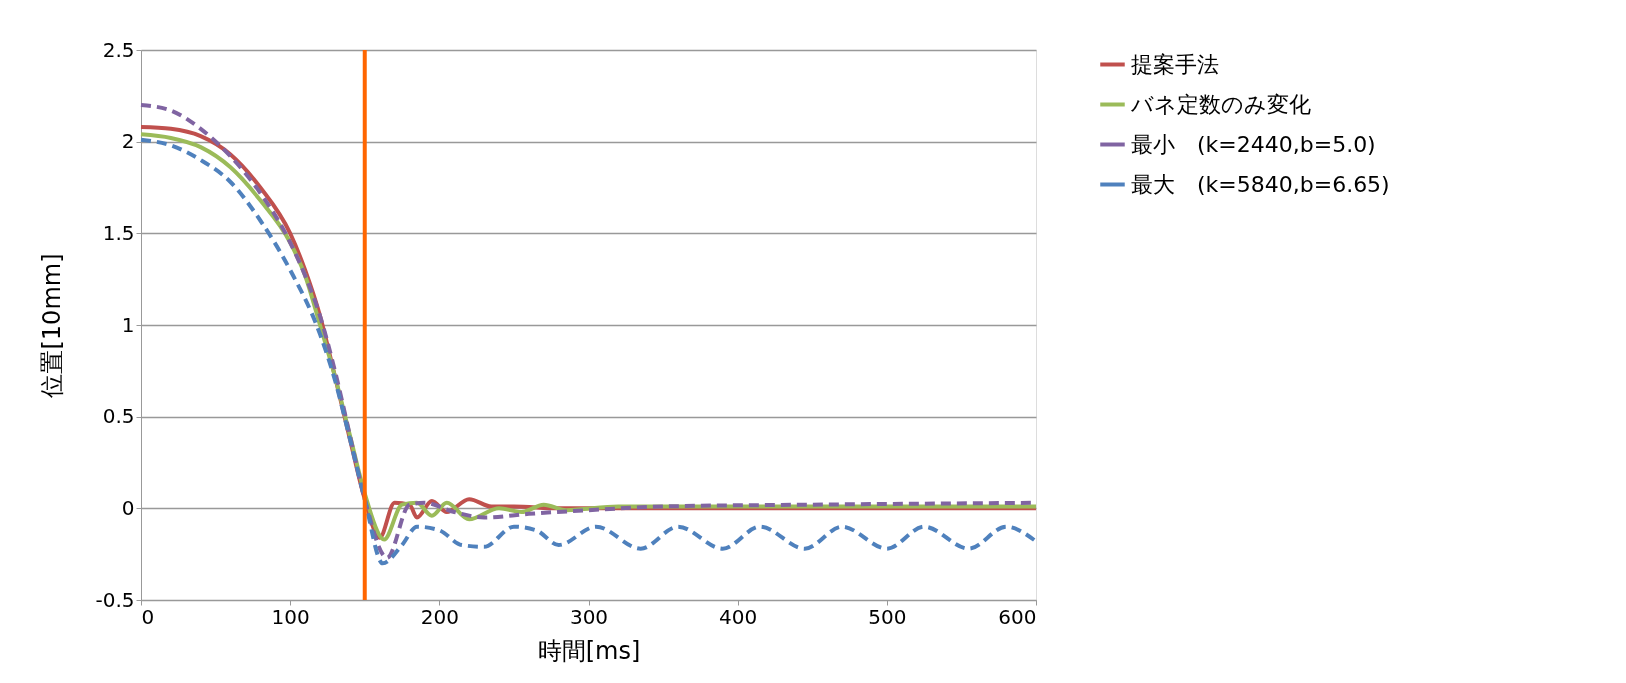 Image resolution: width=1626 pixels, height=683 pixels. Describe the element at coordinates (118, 49) in the screenshot. I see `y-tick-label: 2.5` at that location.